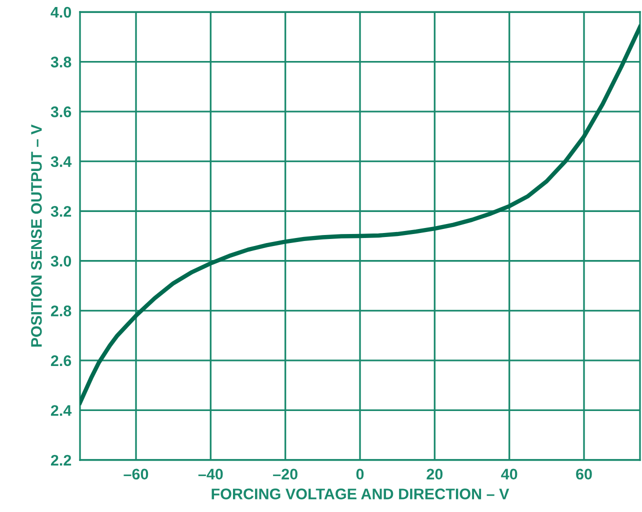 This screenshot has width=642, height=512. What do you see at coordinates (136, 474) in the screenshot?
I see `x-tick-label: –60` at bounding box center [136, 474].